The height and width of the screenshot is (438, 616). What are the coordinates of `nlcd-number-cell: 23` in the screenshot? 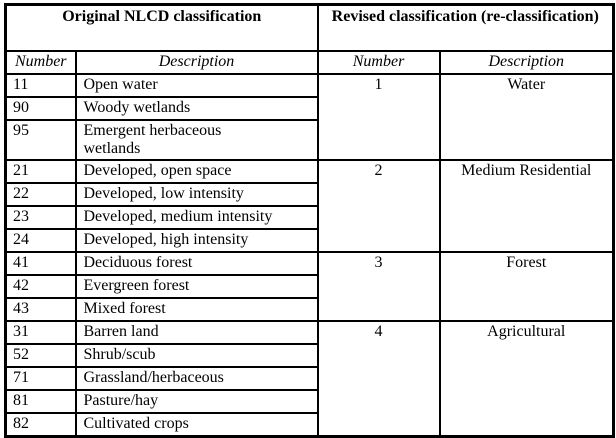 It's located at (40, 217).